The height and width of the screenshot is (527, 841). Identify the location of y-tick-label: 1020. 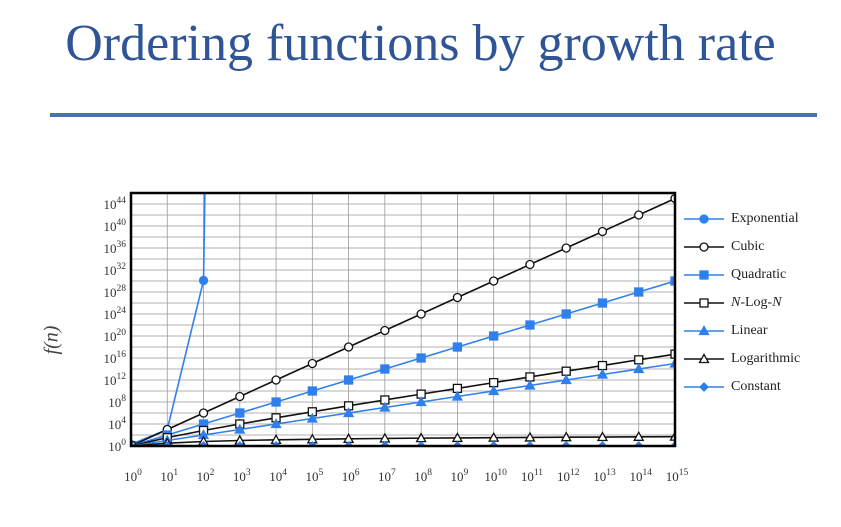
(115, 336).